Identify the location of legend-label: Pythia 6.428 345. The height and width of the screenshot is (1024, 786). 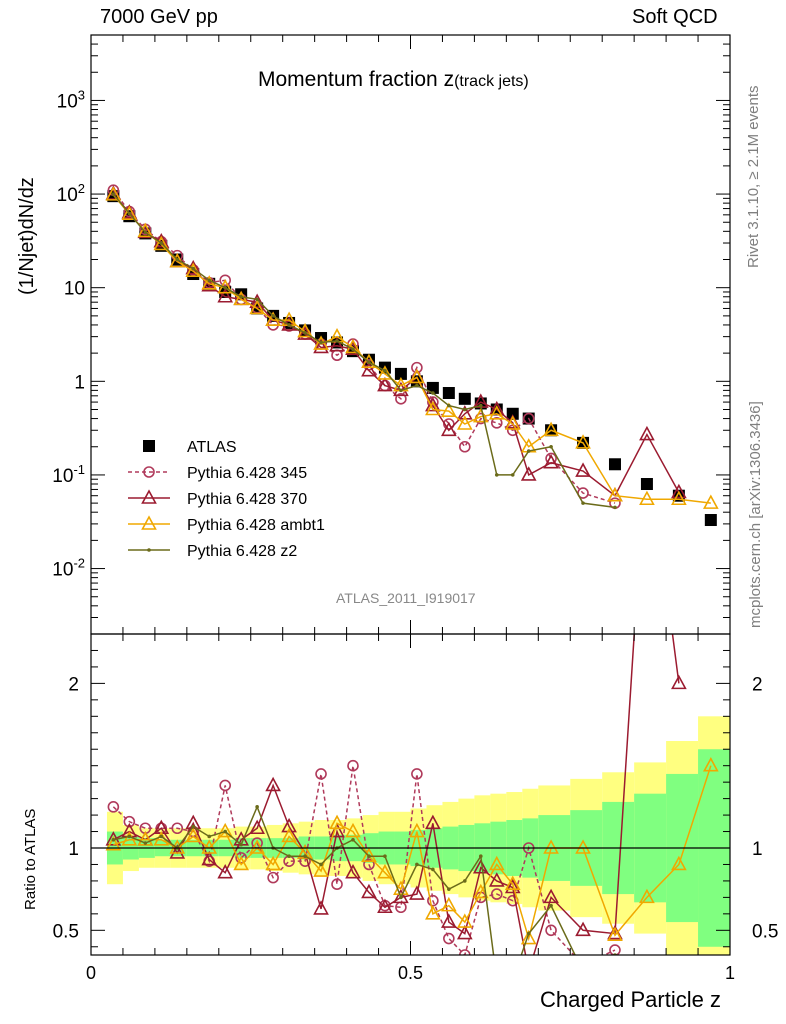
(247, 473).